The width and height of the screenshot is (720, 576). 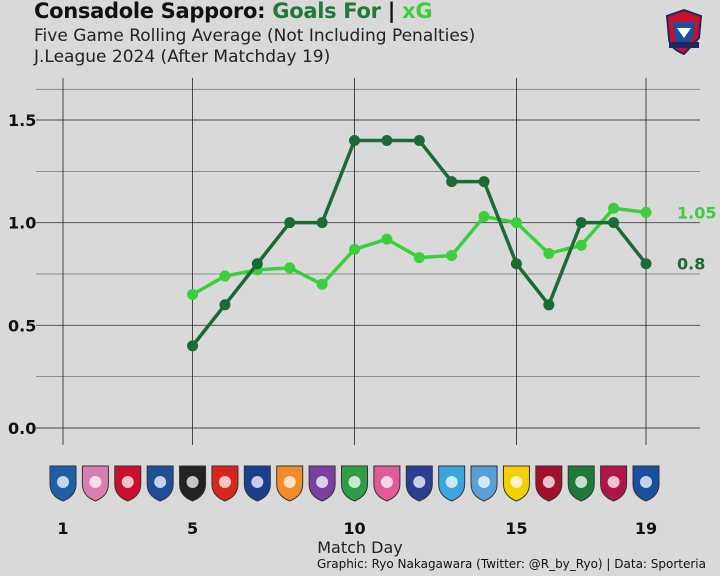 What do you see at coordinates (150, 11) in the screenshot?
I see `title-team: Consadole Sapporo:` at bounding box center [150, 11].